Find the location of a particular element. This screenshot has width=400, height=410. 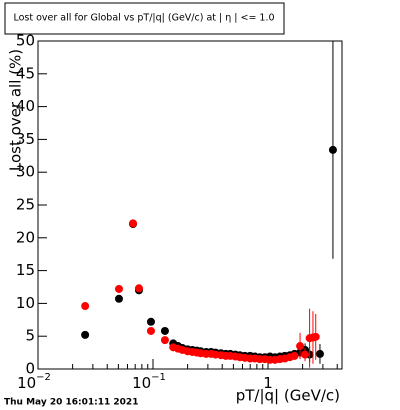

y-tick-label: 25 is located at coordinates (25, 205).